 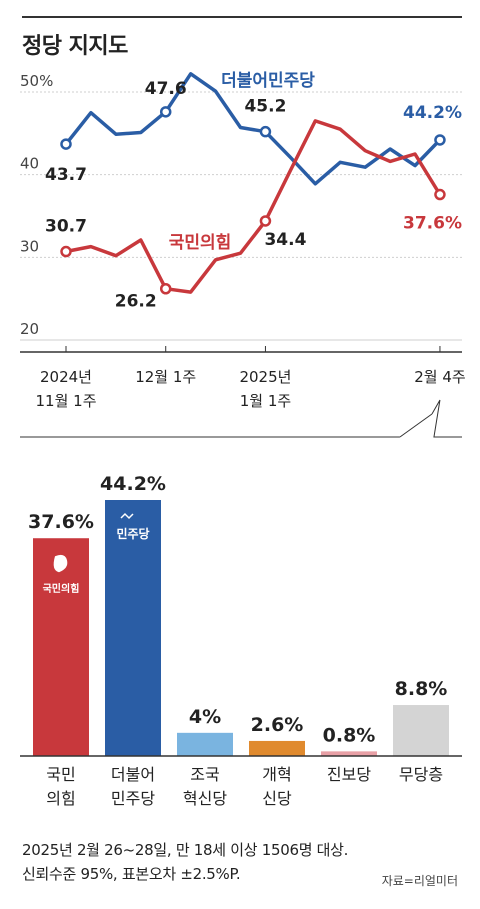 I want to click on source-credit: 자료=리얼미터, so click(x=419, y=881).